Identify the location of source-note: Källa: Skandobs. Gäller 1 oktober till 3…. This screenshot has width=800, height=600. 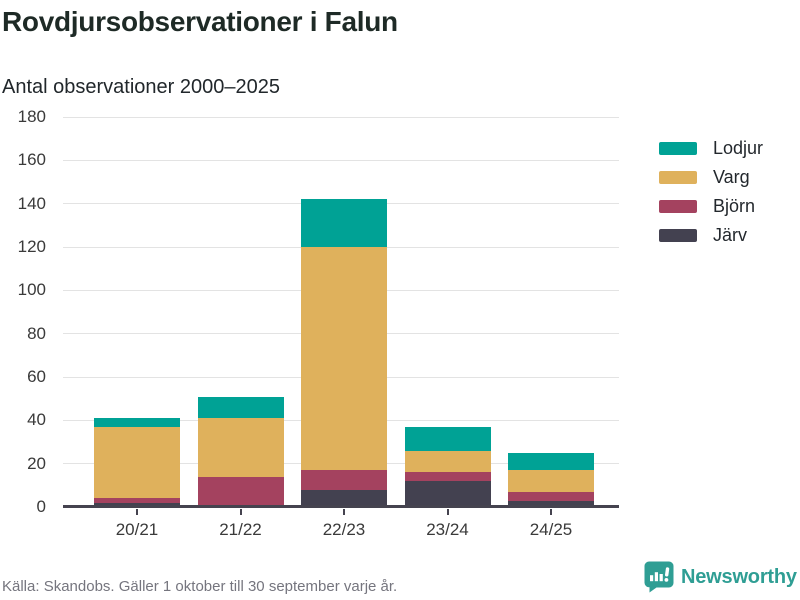
(200, 586).